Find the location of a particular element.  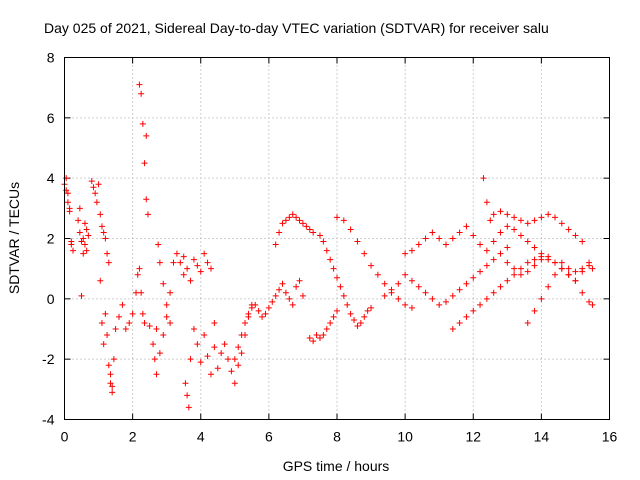

x-tick-label: 4 is located at coordinates (201, 437).